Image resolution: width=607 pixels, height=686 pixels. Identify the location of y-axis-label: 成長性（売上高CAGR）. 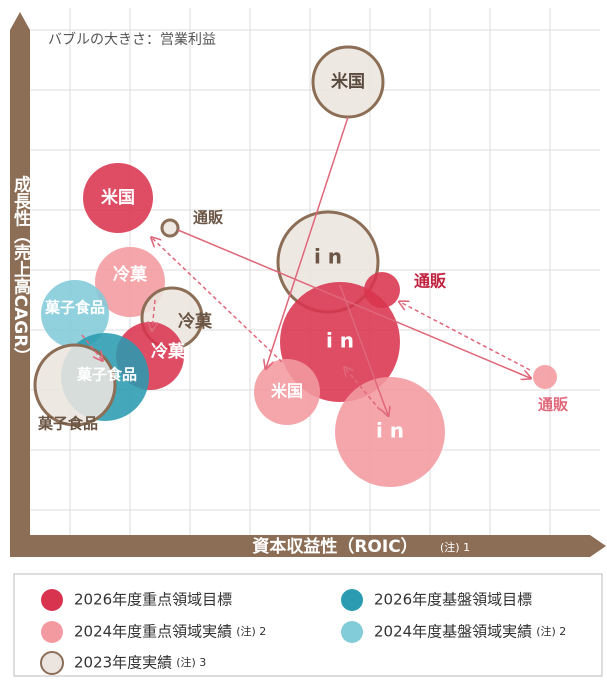
(20, 270).